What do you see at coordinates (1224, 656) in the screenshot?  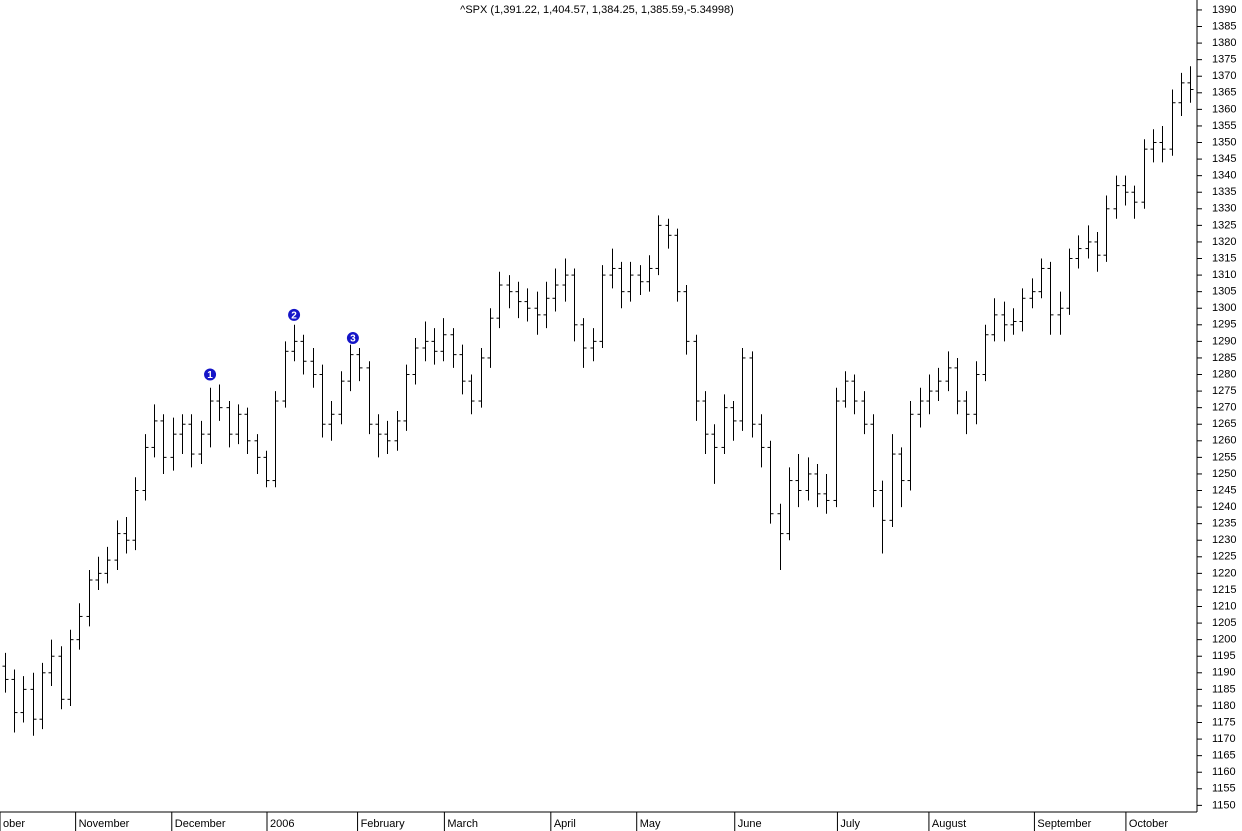 I see `y-tick-label: 1195` at bounding box center [1224, 656].